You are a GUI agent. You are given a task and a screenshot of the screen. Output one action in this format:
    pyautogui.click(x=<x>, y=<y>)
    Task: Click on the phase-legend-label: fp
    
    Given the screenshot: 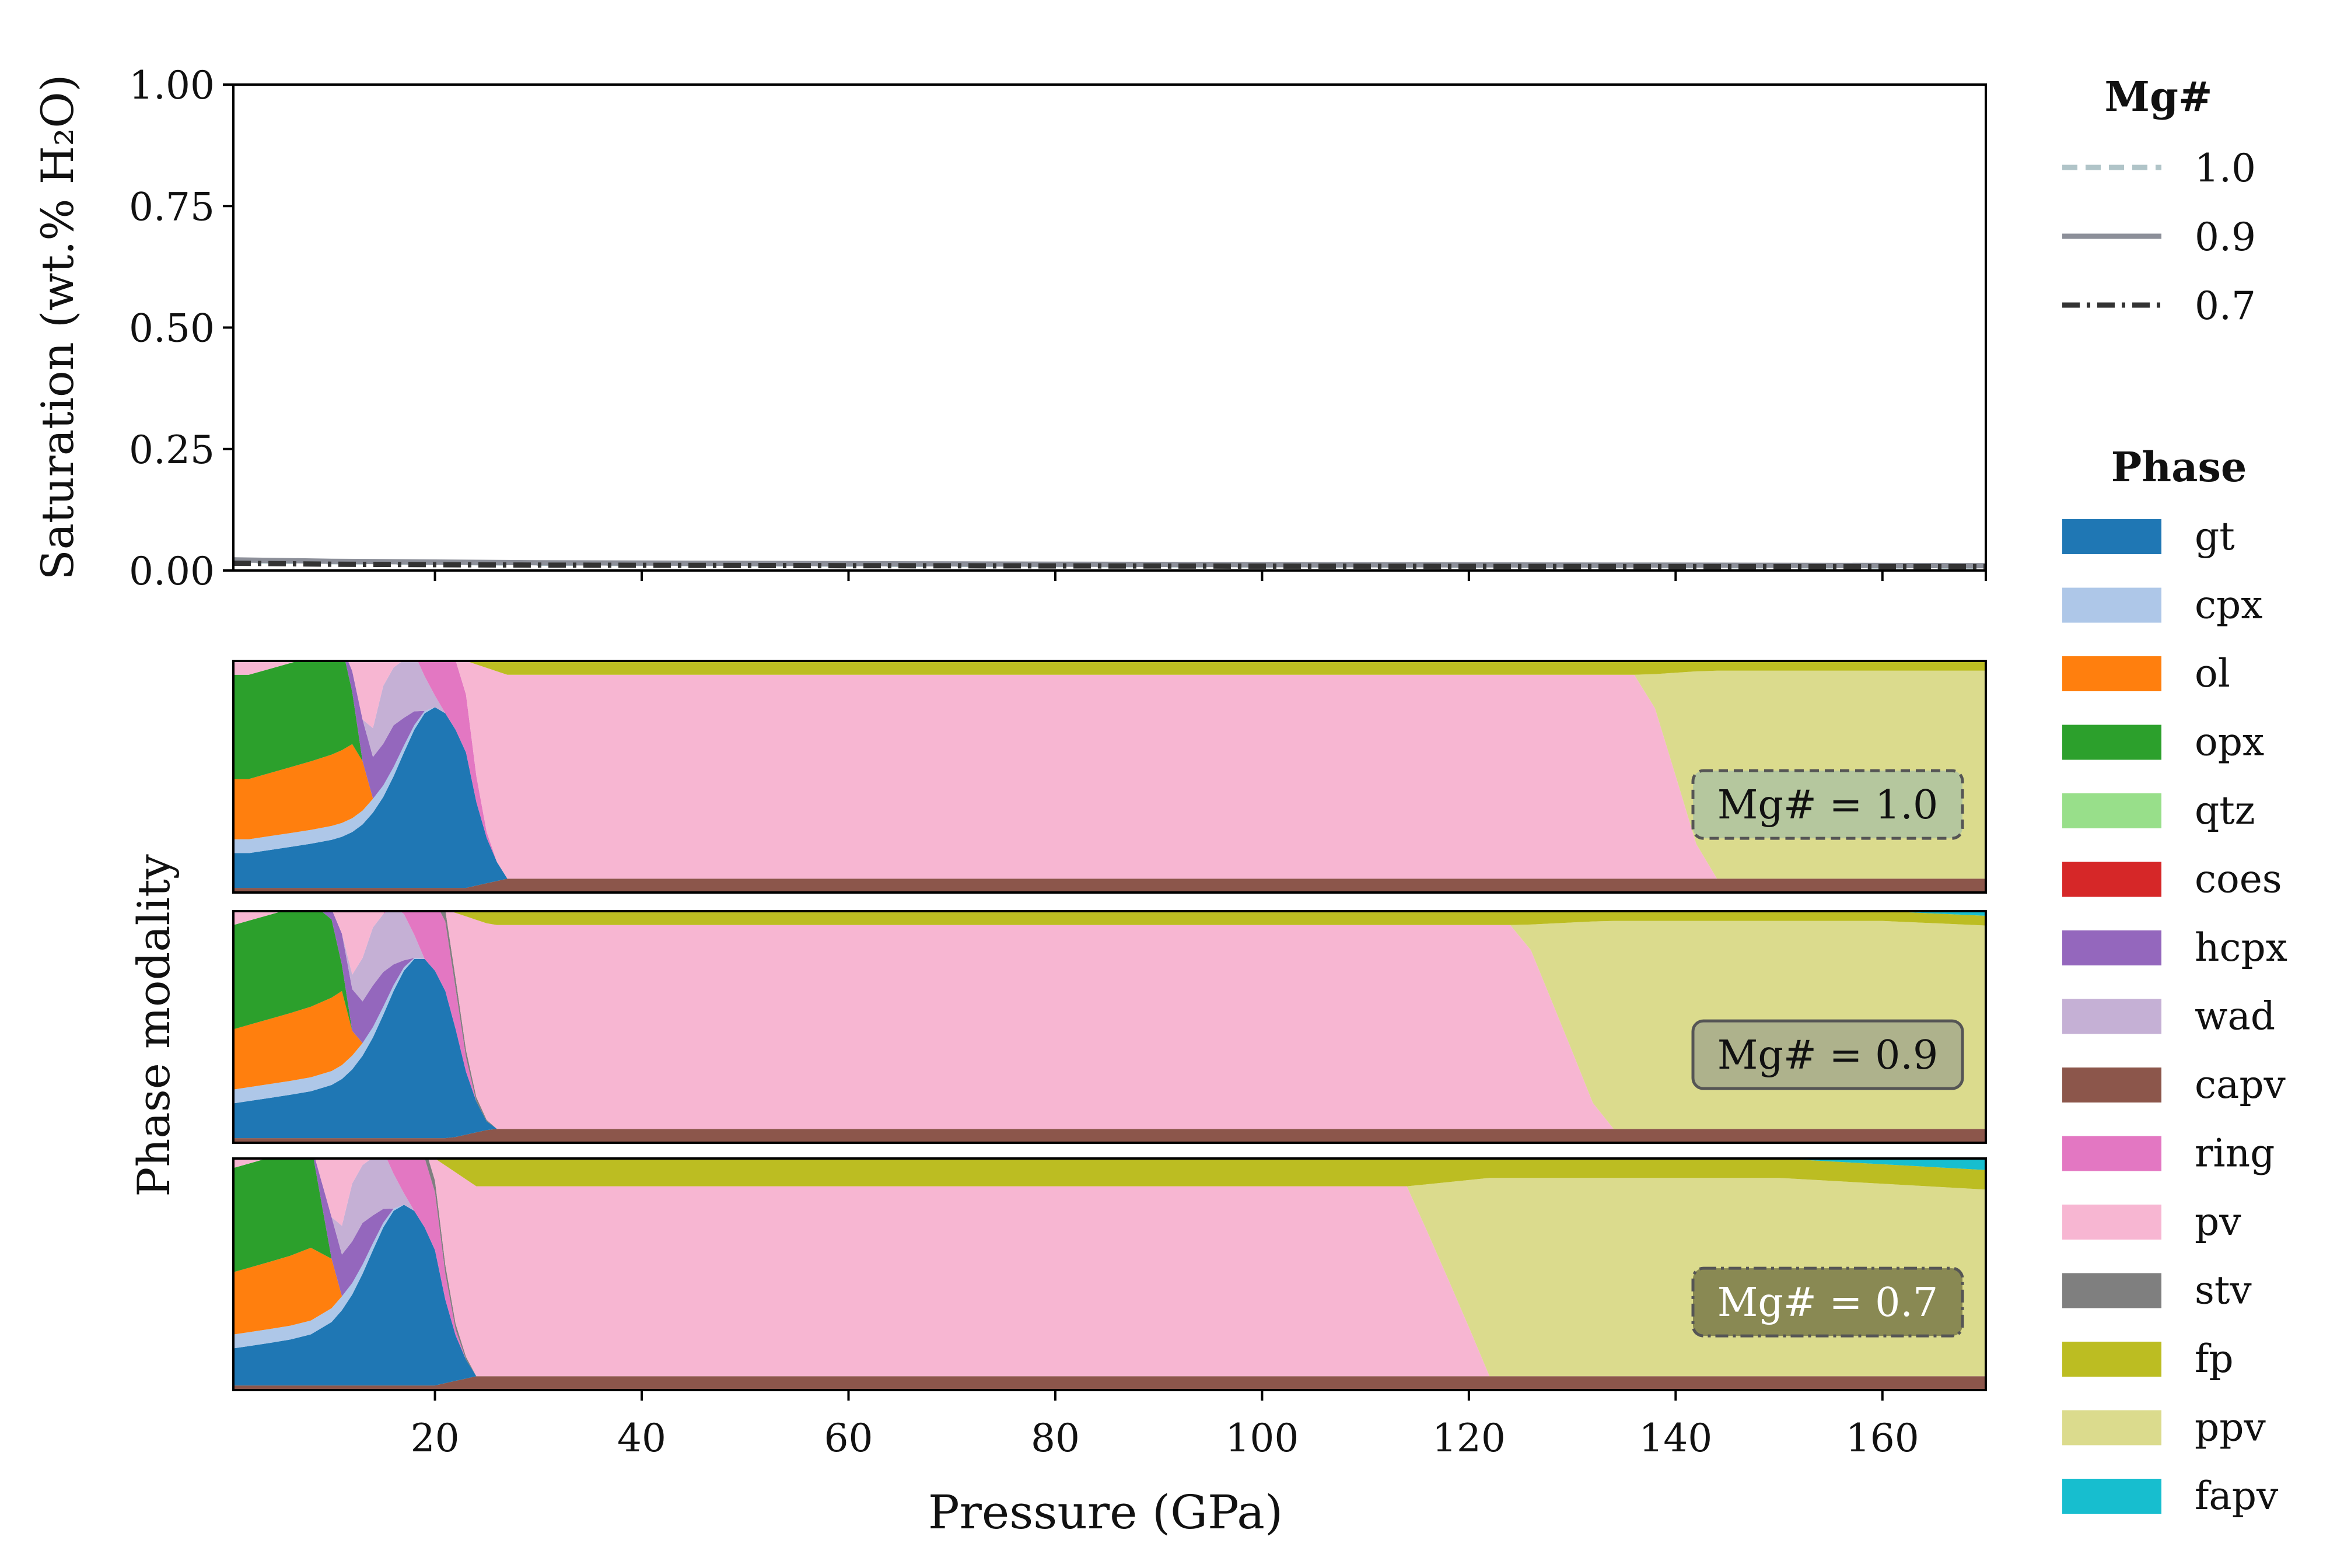 What is the action you would take?
    pyautogui.click(x=2214, y=1358)
    